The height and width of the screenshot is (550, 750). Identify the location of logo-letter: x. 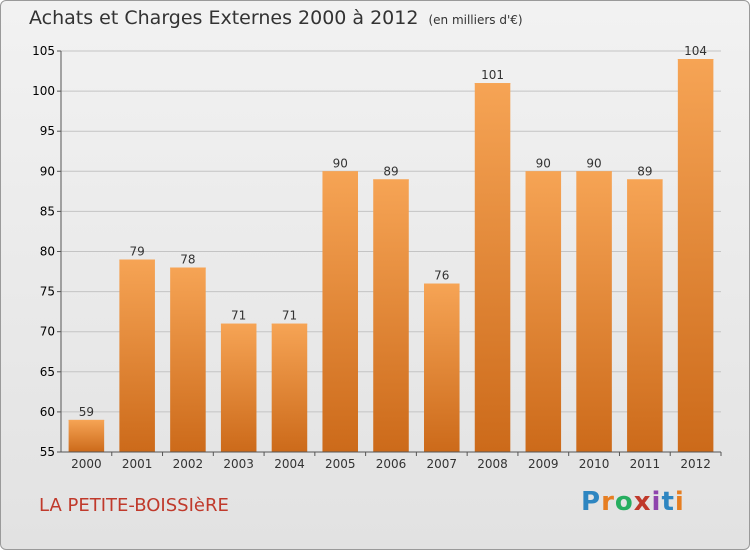
(642, 502).